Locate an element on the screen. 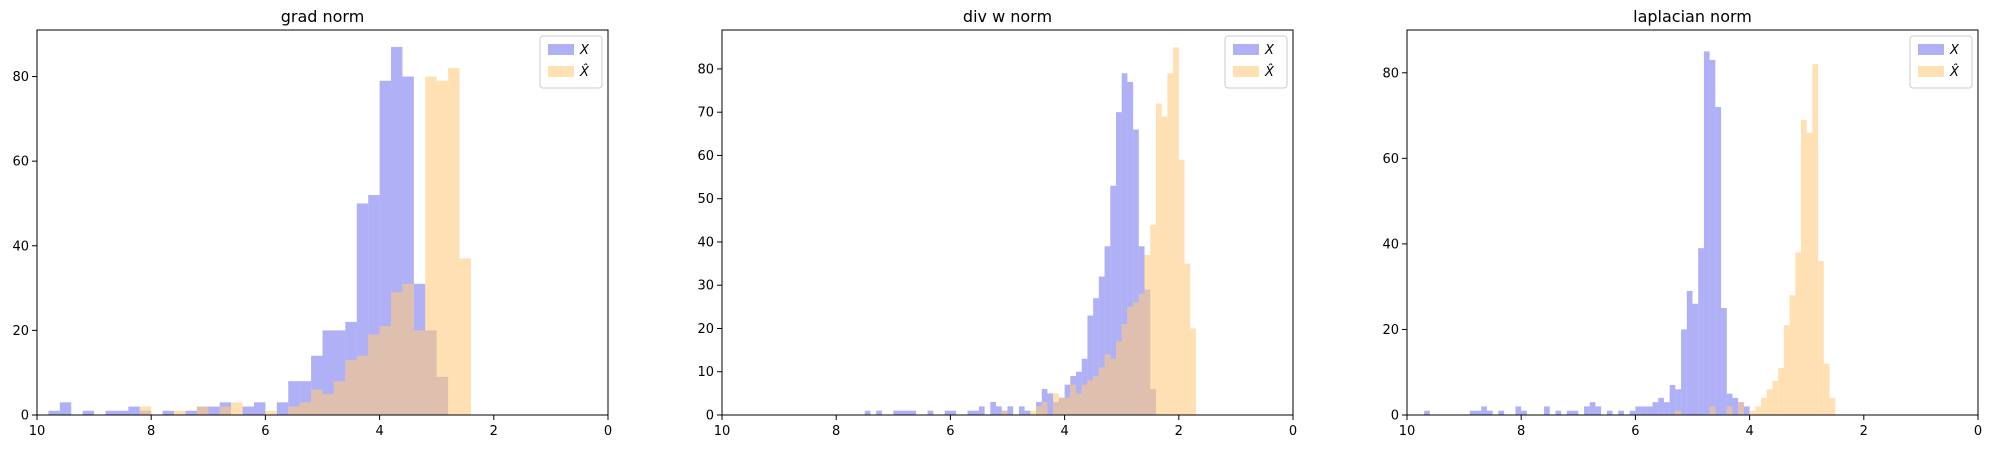  chart-title: laplacian norm is located at coordinates (1692, 16).